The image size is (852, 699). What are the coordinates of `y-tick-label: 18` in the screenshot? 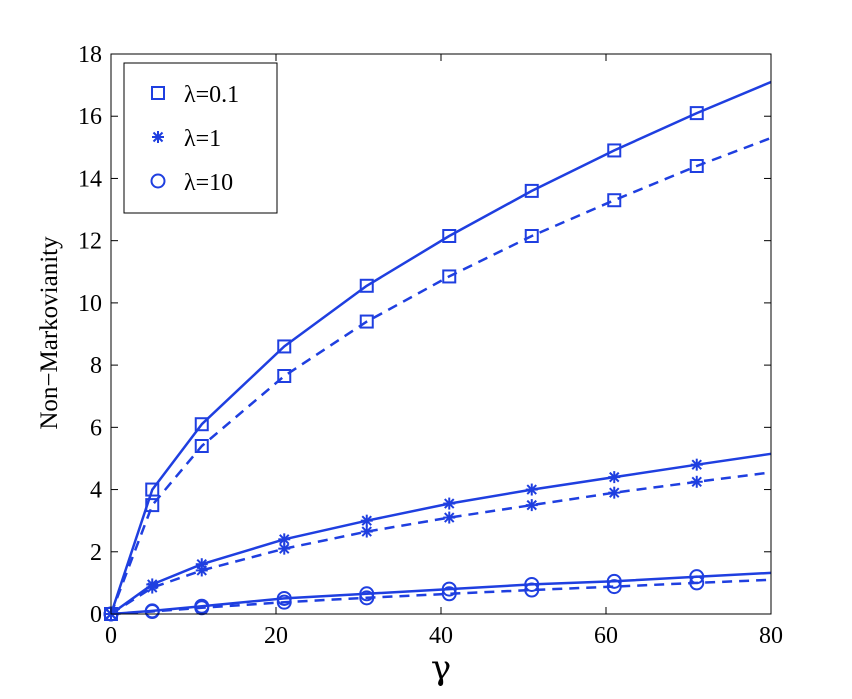 It's located at (90, 55).